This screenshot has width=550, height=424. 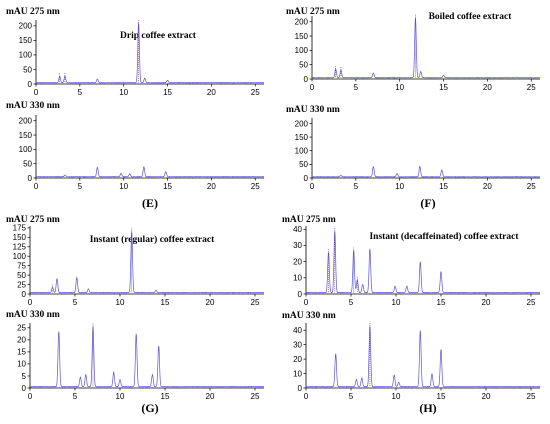 I want to click on panel-E-top-plot: 0 50 100 150 200 0 5 10 15 20 25, so click(x=142, y=58).